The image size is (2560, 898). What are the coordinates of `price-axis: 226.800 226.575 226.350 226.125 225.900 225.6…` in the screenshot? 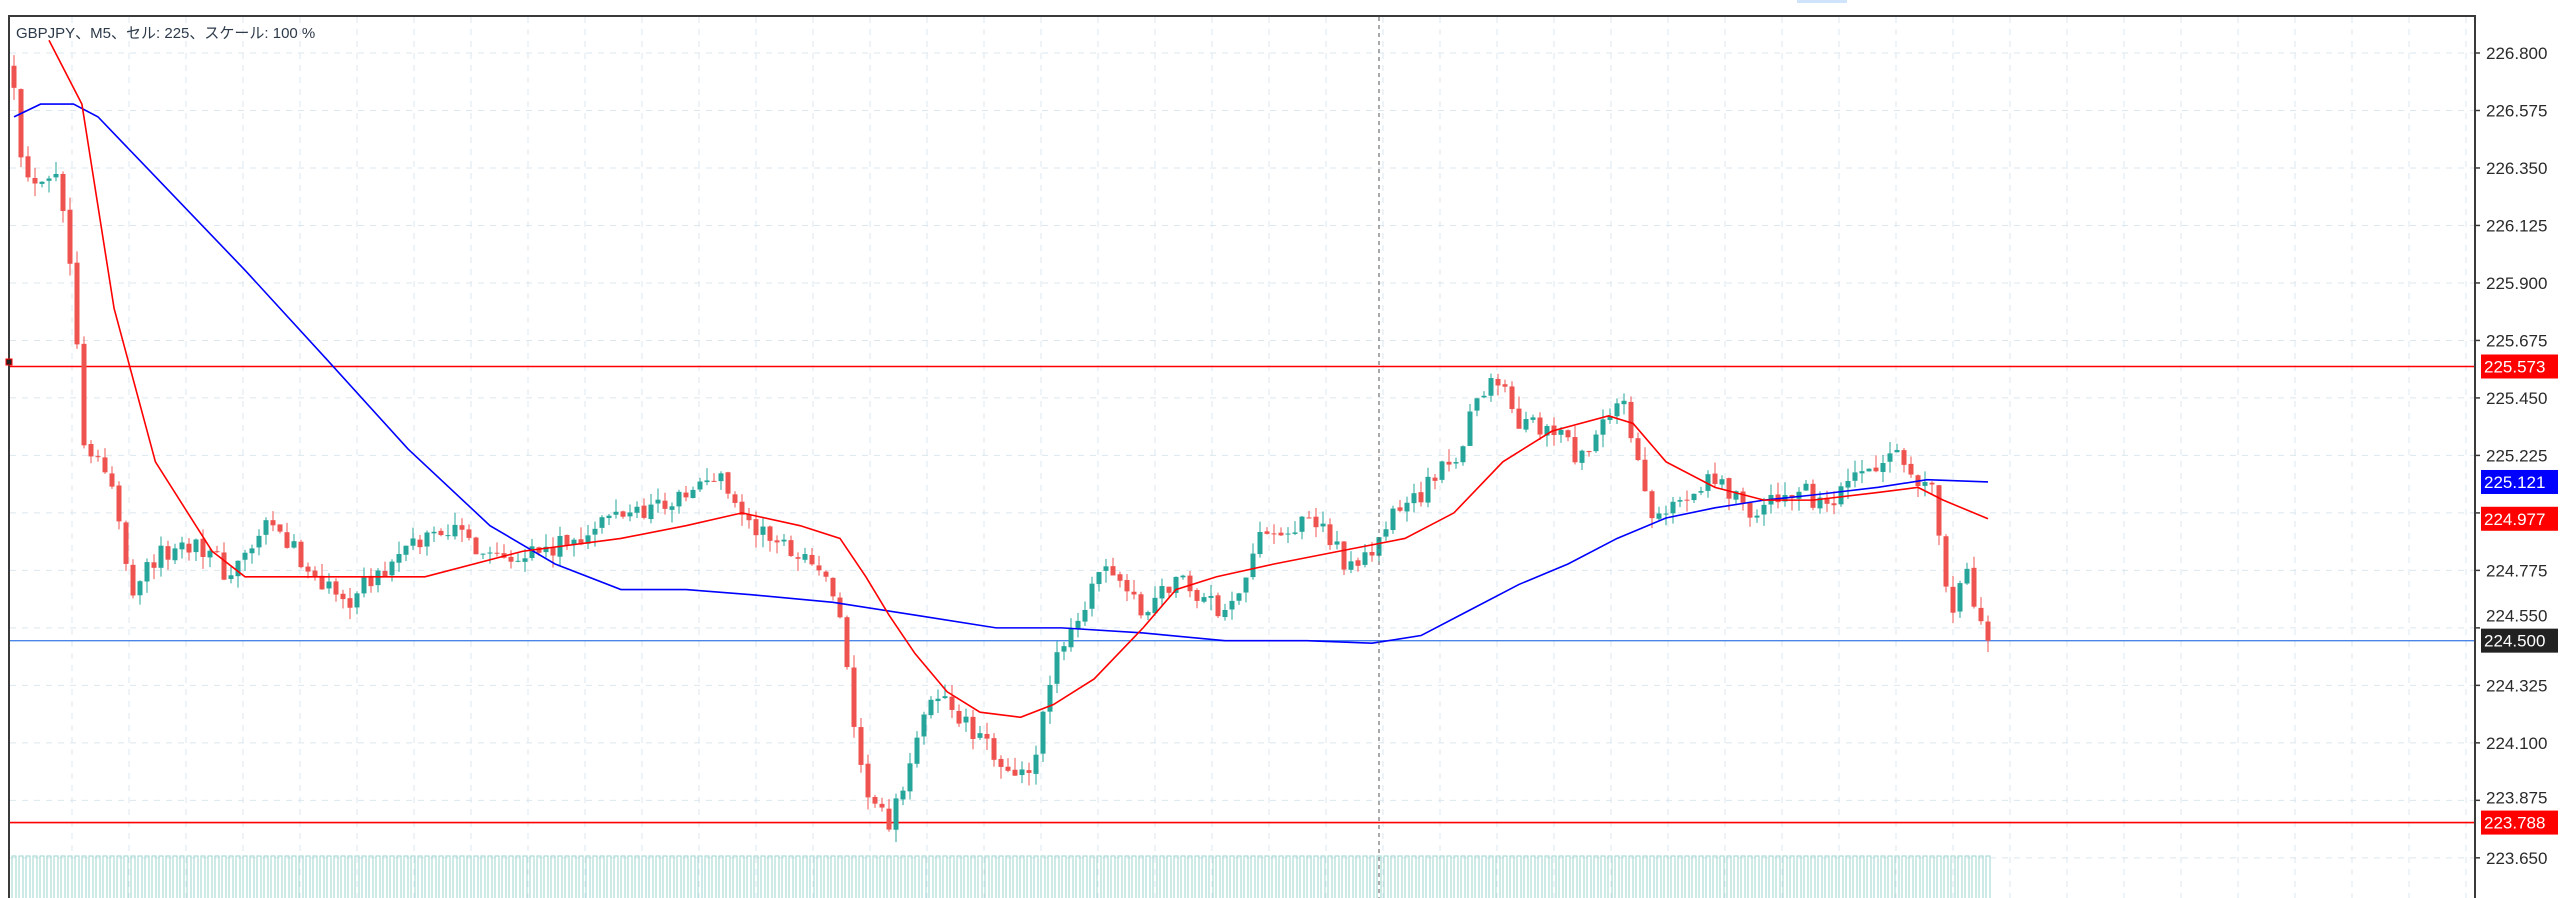 It's located at (2510, 456).